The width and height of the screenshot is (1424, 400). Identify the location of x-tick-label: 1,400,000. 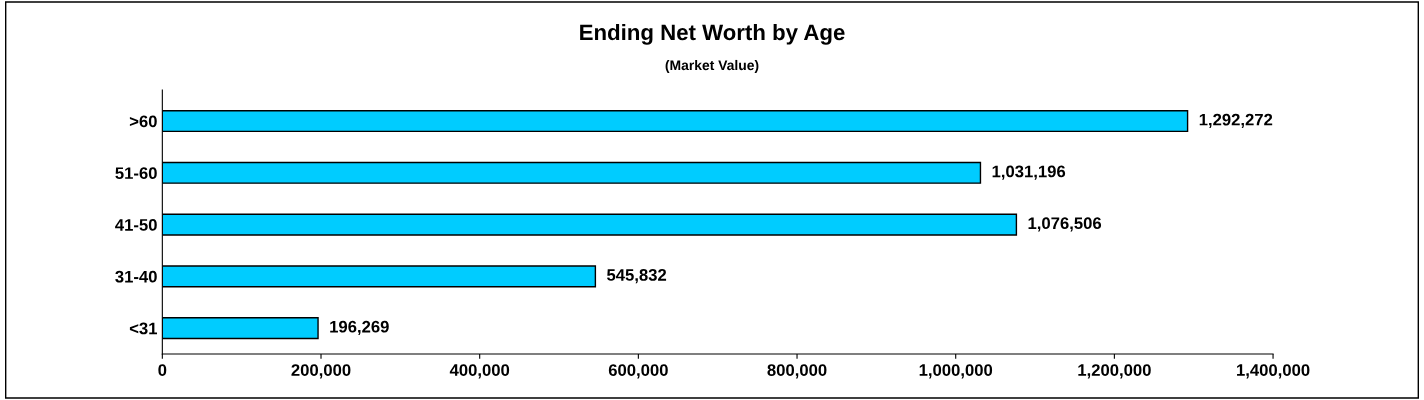
(1273, 371).